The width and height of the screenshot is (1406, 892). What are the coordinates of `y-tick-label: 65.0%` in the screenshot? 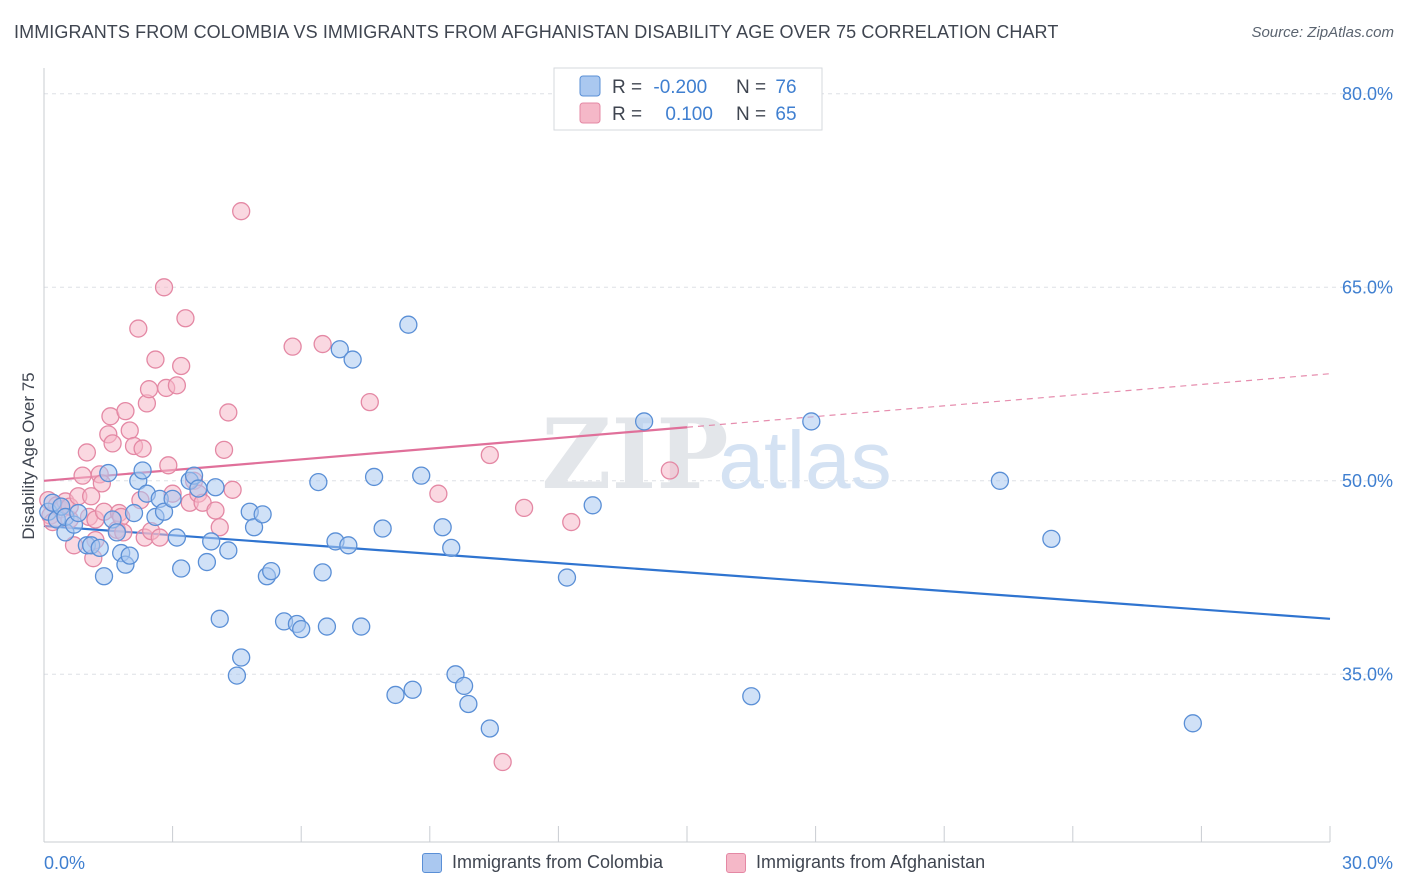 It's located at (1367, 287).